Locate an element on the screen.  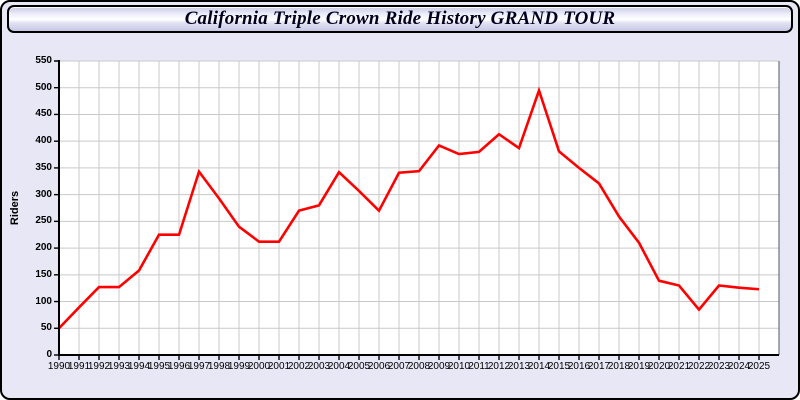
x-tick-label: 1997 is located at coordinates (199, 366).